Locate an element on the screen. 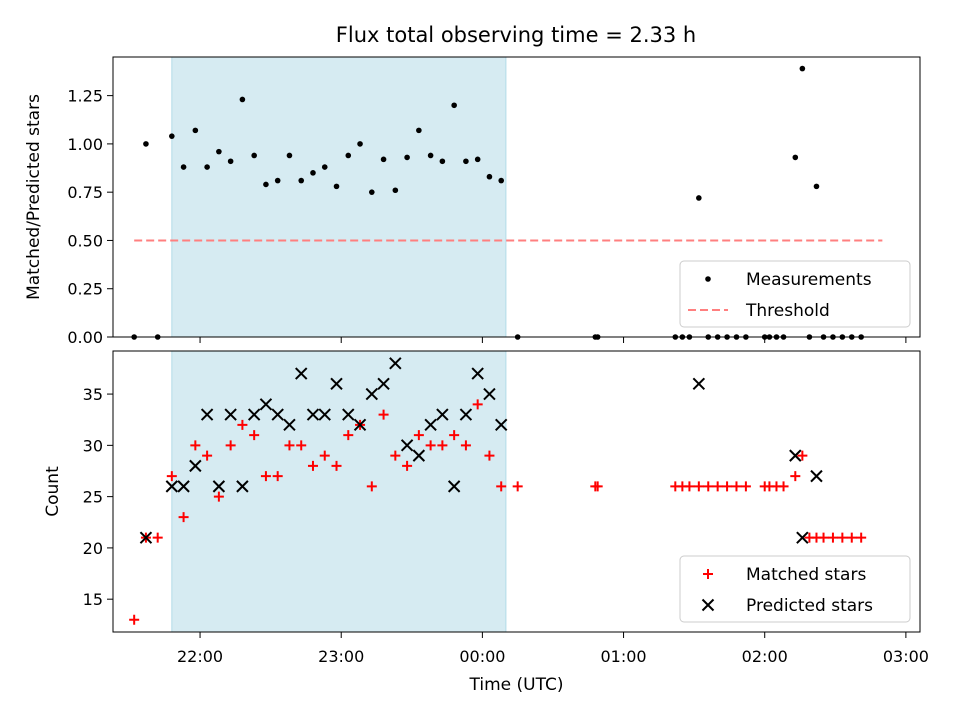 The height and width of the screenshot is (720, 960). top-legend: Measurements Threshold is located at coordinates (795, 294).